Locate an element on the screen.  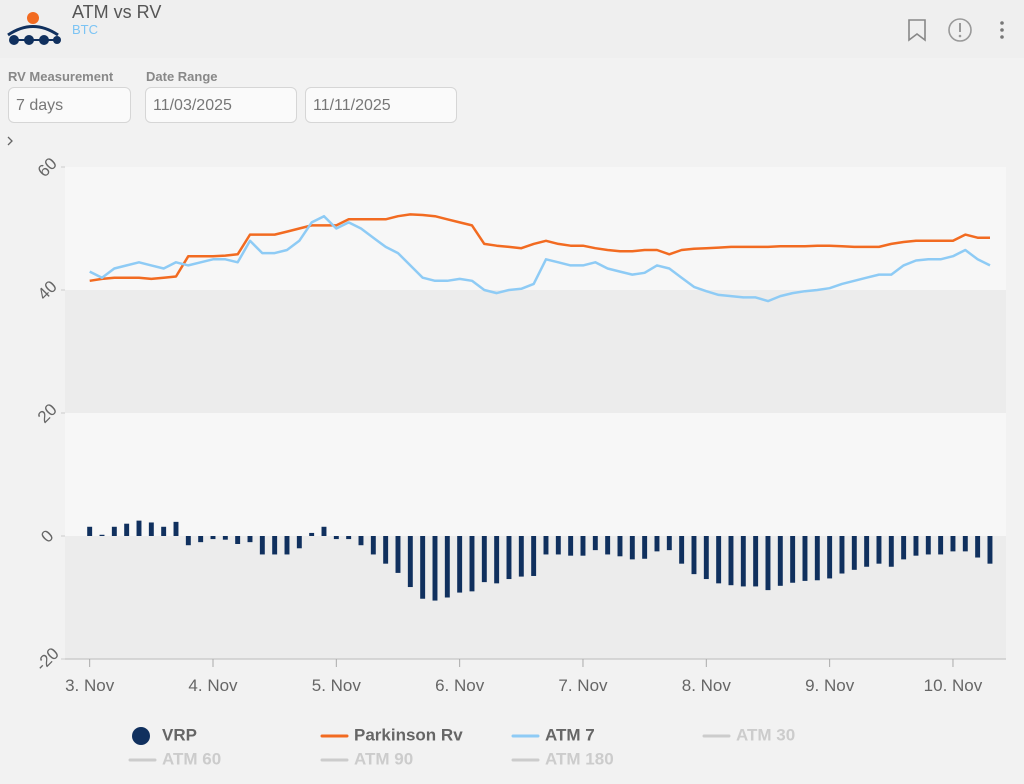
date-to: 11/11/2025 is located at coordinates (381, 105).